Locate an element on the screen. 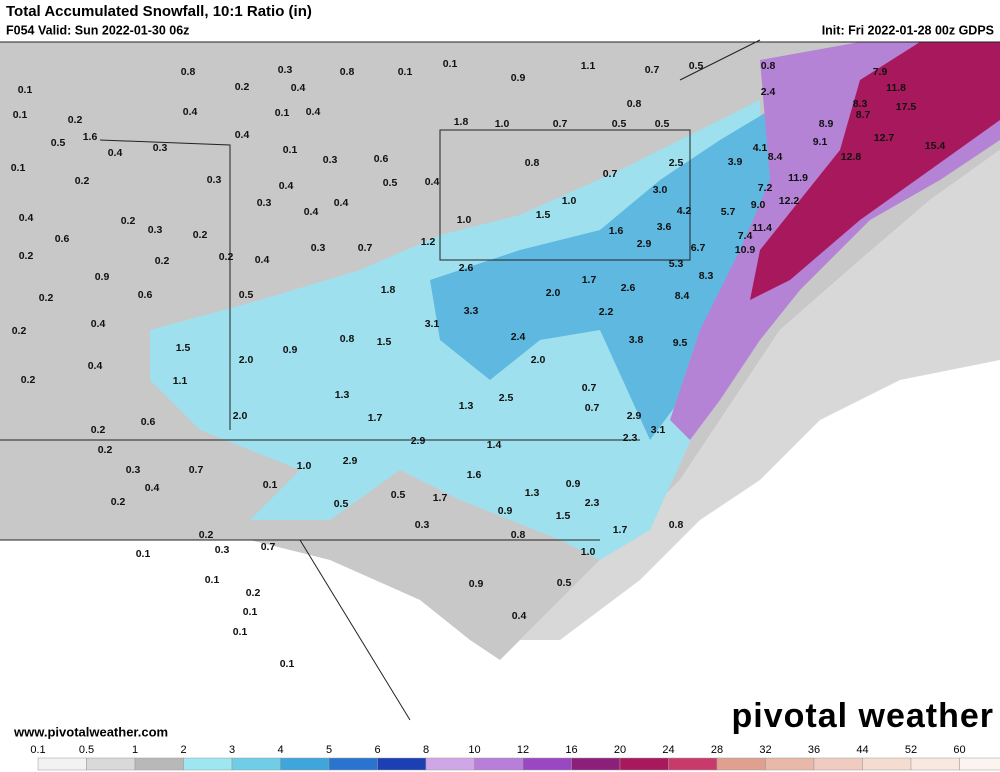  website: www.pivotalweather.com is located at coordinates (90, 731).